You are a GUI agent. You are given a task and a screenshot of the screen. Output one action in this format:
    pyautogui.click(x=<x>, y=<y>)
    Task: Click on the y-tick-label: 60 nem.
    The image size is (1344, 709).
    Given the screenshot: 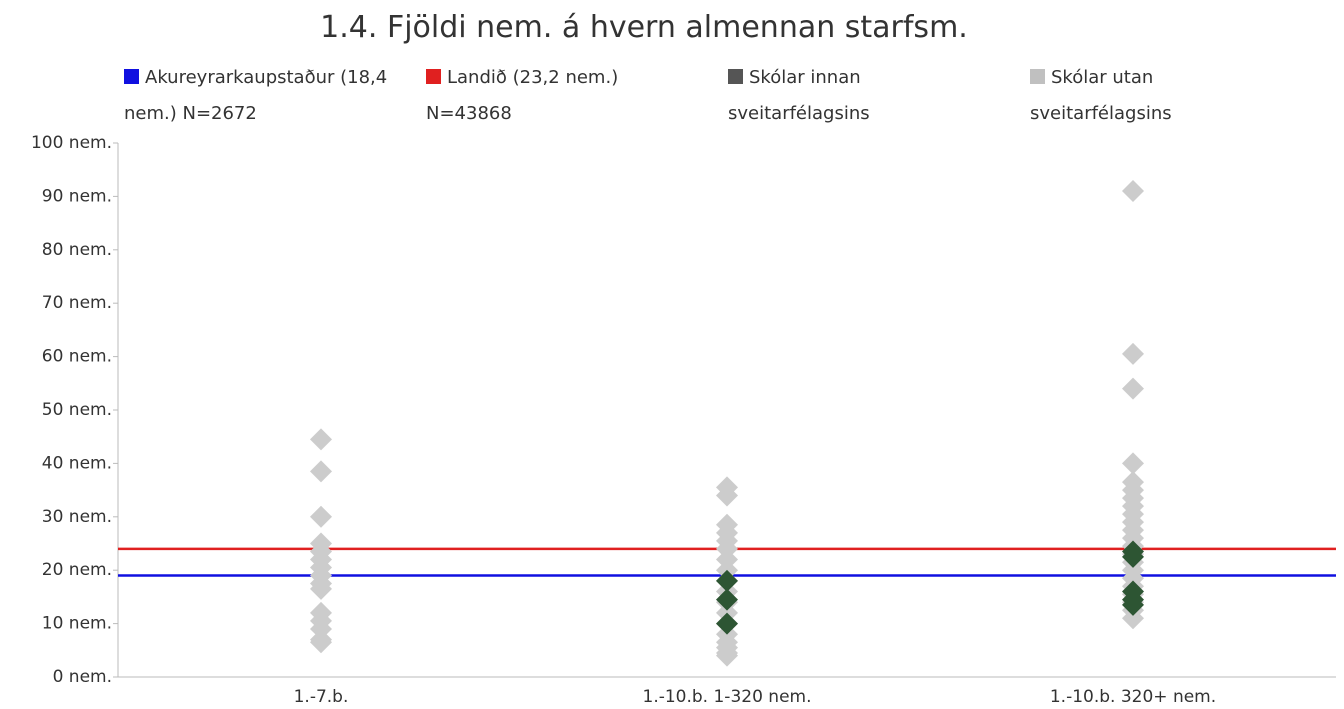 What is the action you would take?
    pyautogui.click(x=77, y=357)
    